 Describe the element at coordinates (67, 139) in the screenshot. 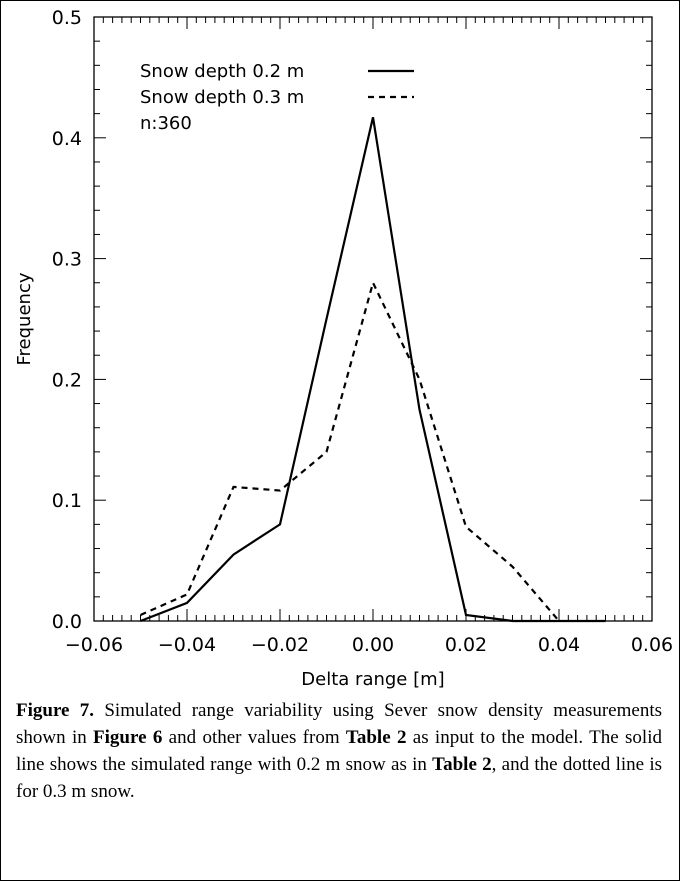

I see `y-tick-label: 0.4` at that location.